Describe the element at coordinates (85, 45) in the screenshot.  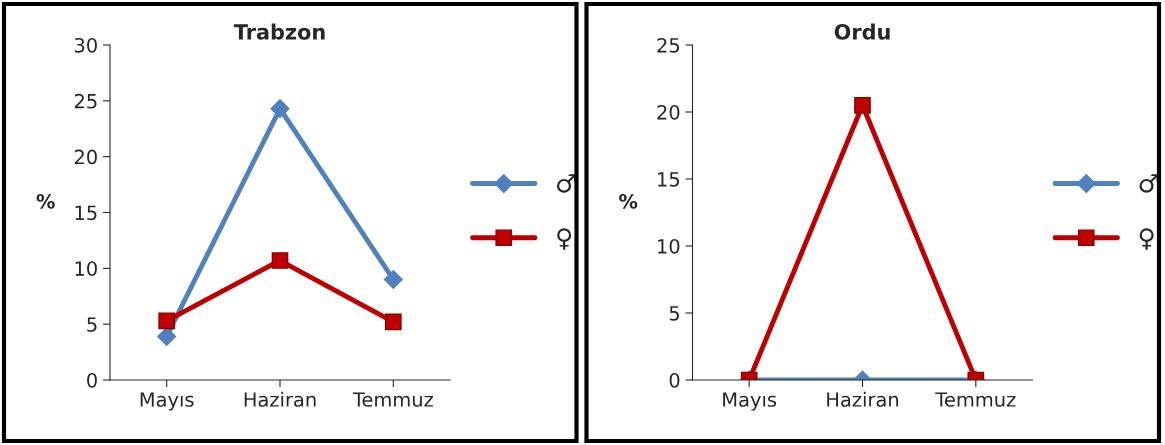
I see `y-tick-label: 30` at that location.